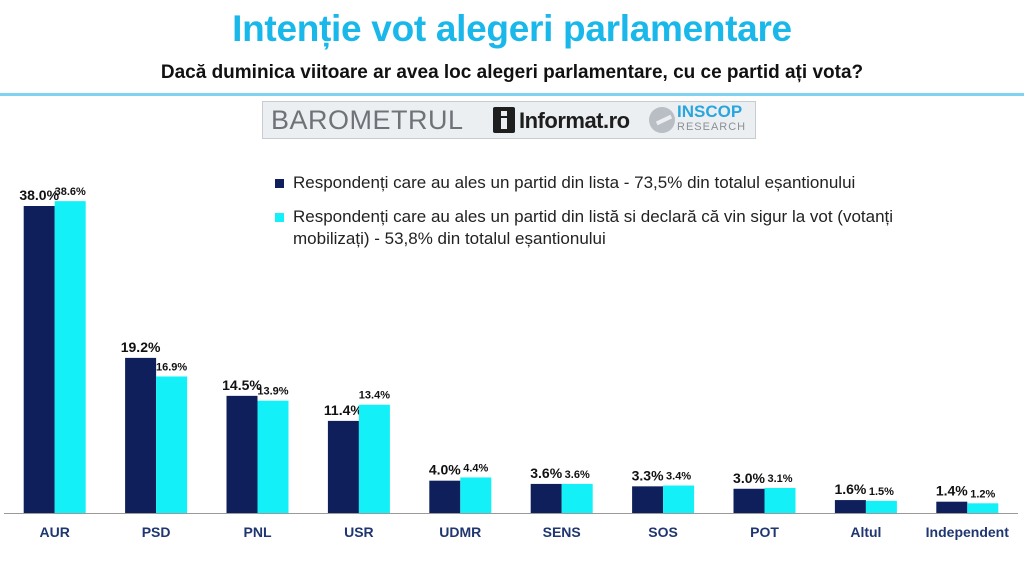 Image resolution: width=1024 pixels, height=566 pixels. I want to click on bar-series2-usr, so click(374, 458).